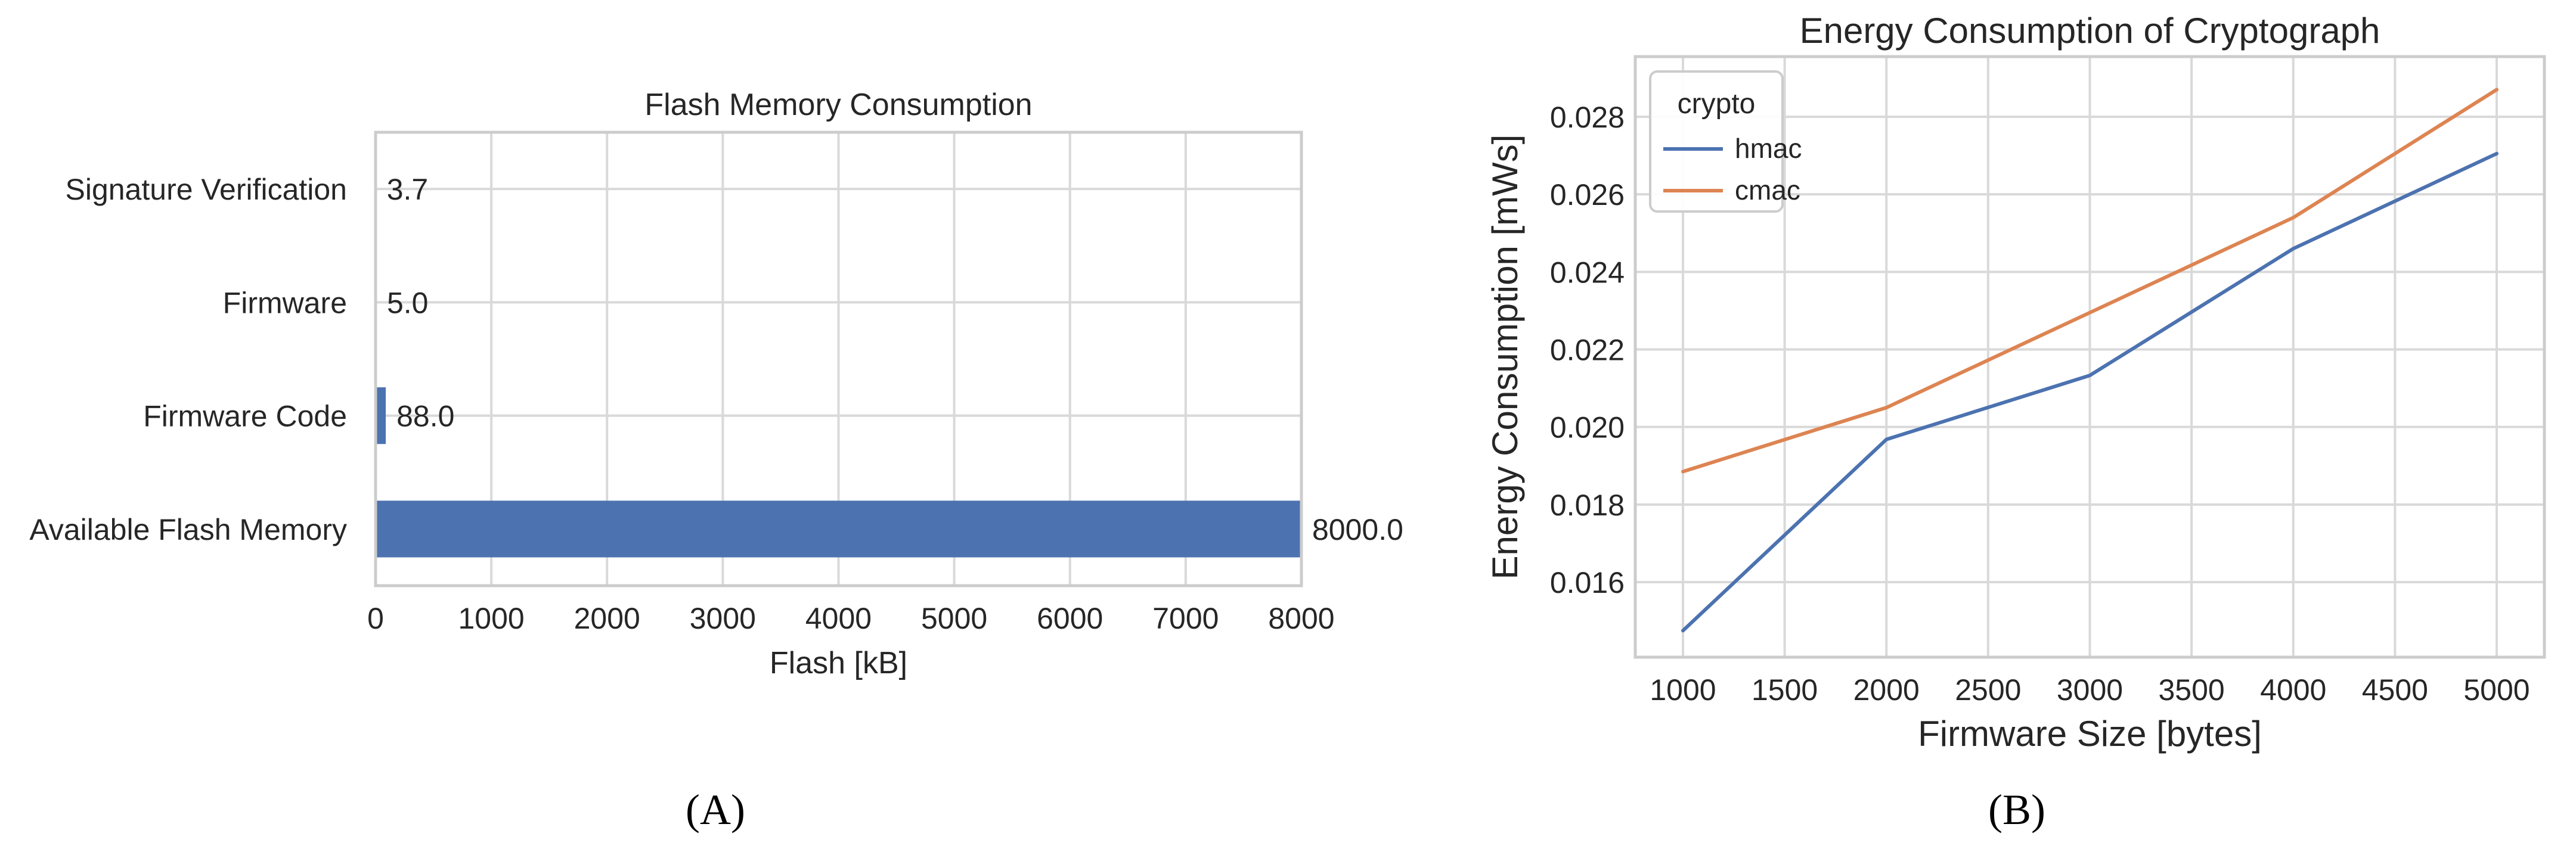  Describe the element at coordinates (1587, 582) in the screenshot. I see `energy-y-tick-0: 0.016` at that location.